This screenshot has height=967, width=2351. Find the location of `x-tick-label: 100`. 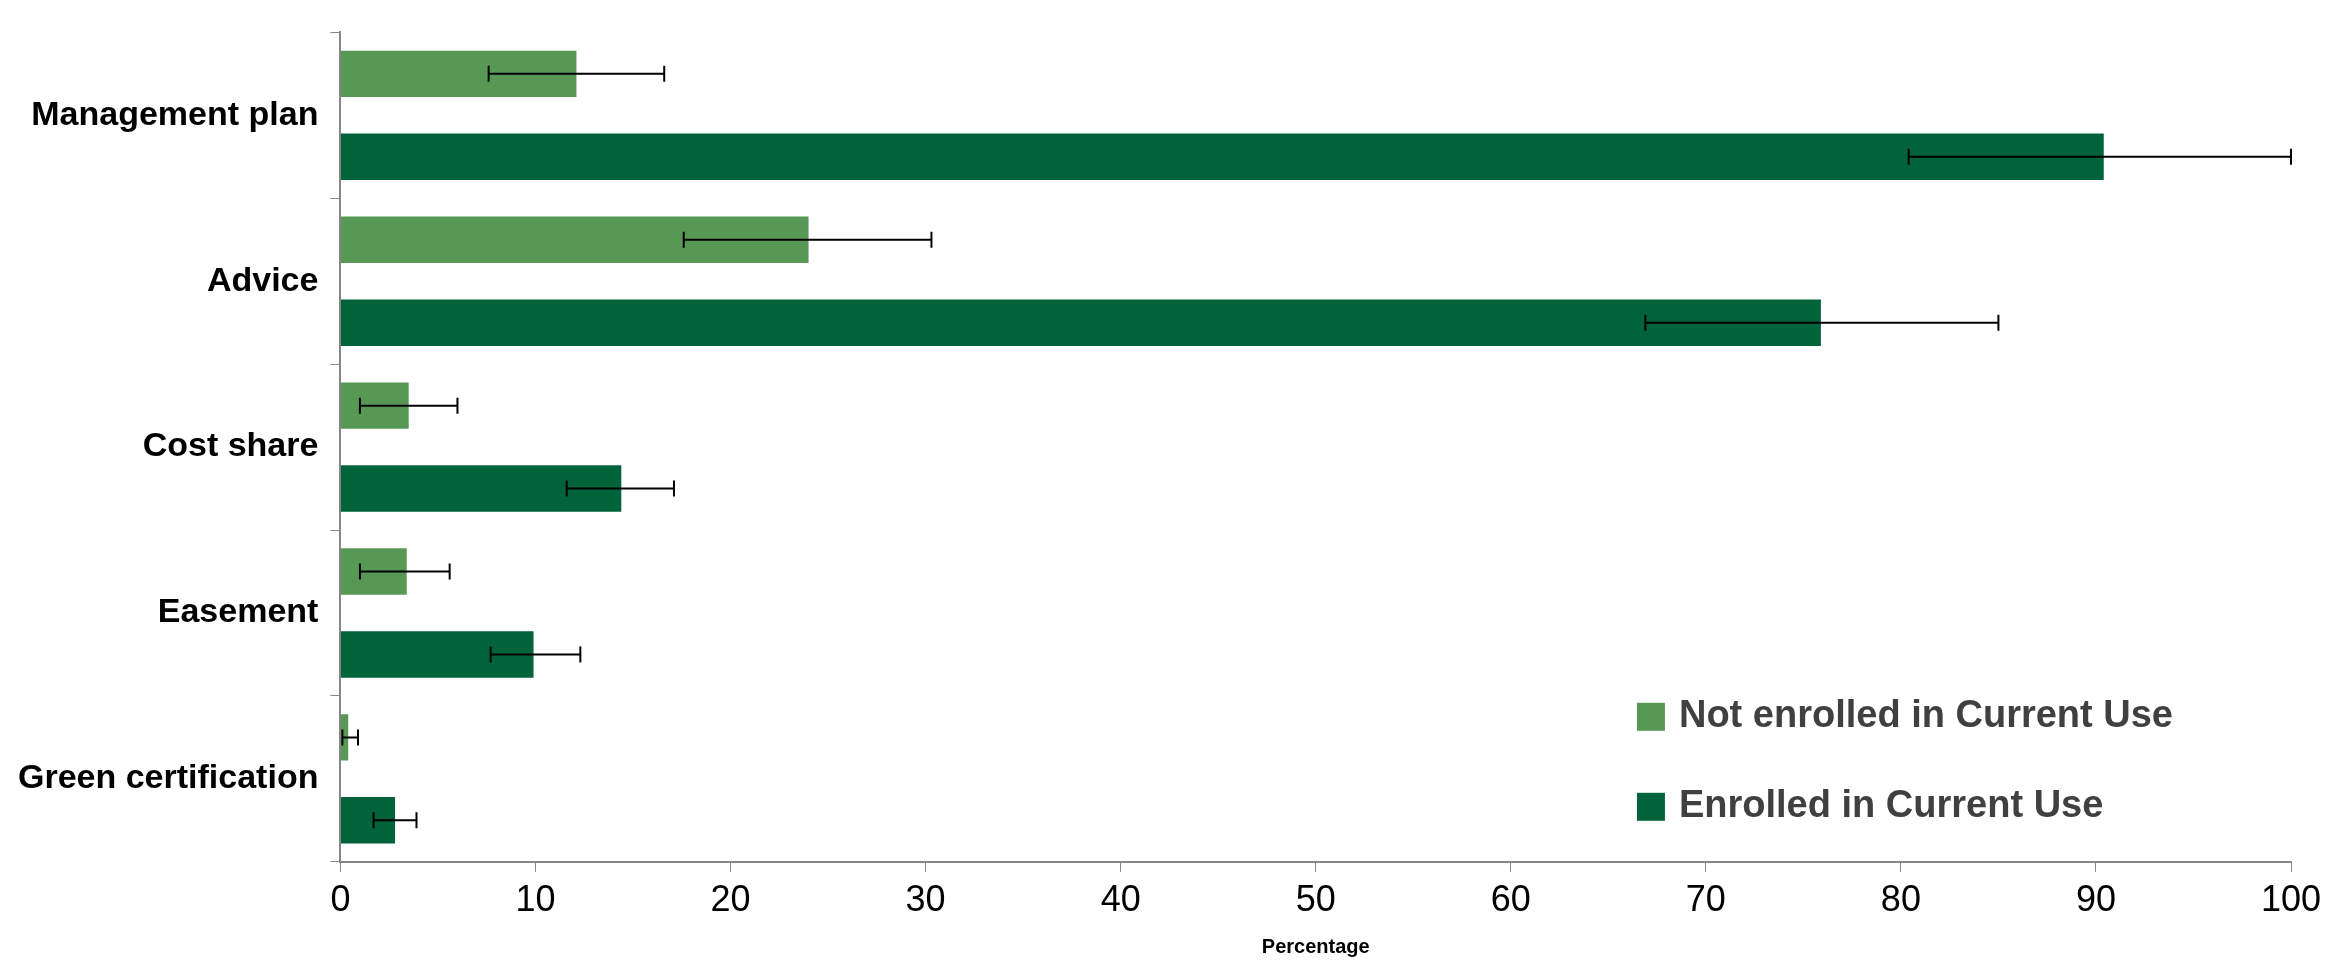

x-tick-label: 100 is located at coordinates (2291, 899).